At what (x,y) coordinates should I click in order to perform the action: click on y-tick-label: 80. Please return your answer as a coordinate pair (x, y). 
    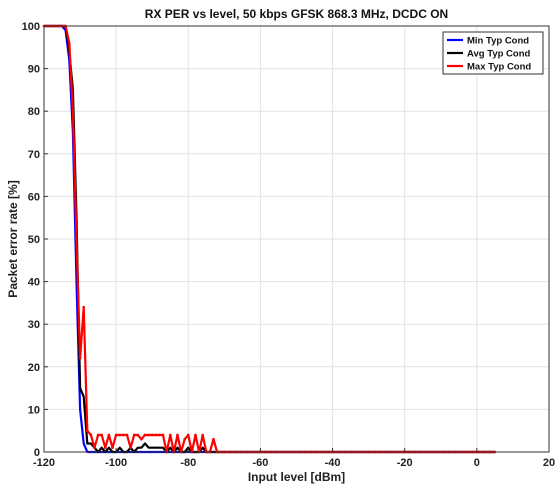
    Looking at the image, I should click on (34, 112).